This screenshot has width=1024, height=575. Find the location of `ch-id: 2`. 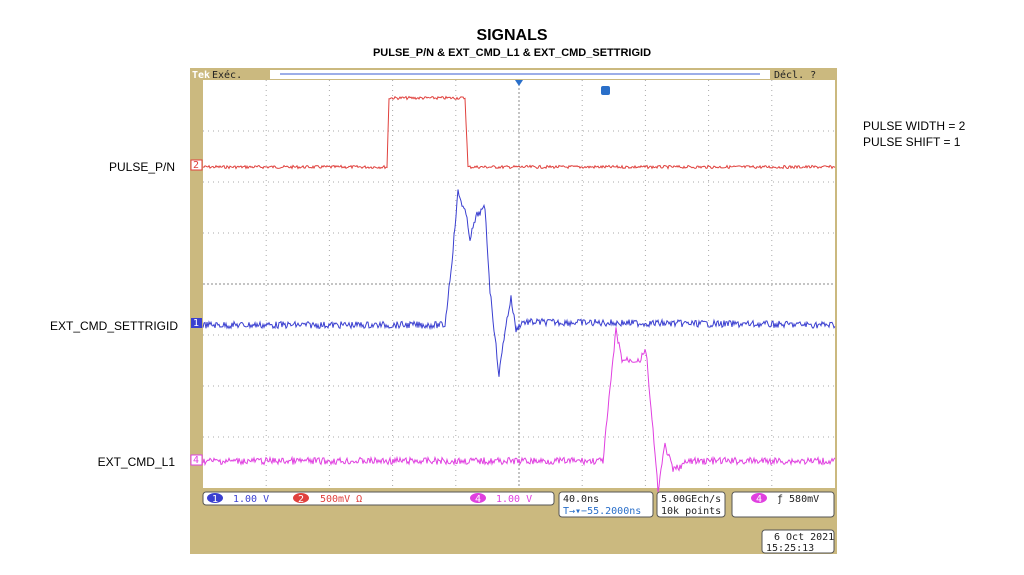

ch-id: 2 is located at coordinates (301, 499).